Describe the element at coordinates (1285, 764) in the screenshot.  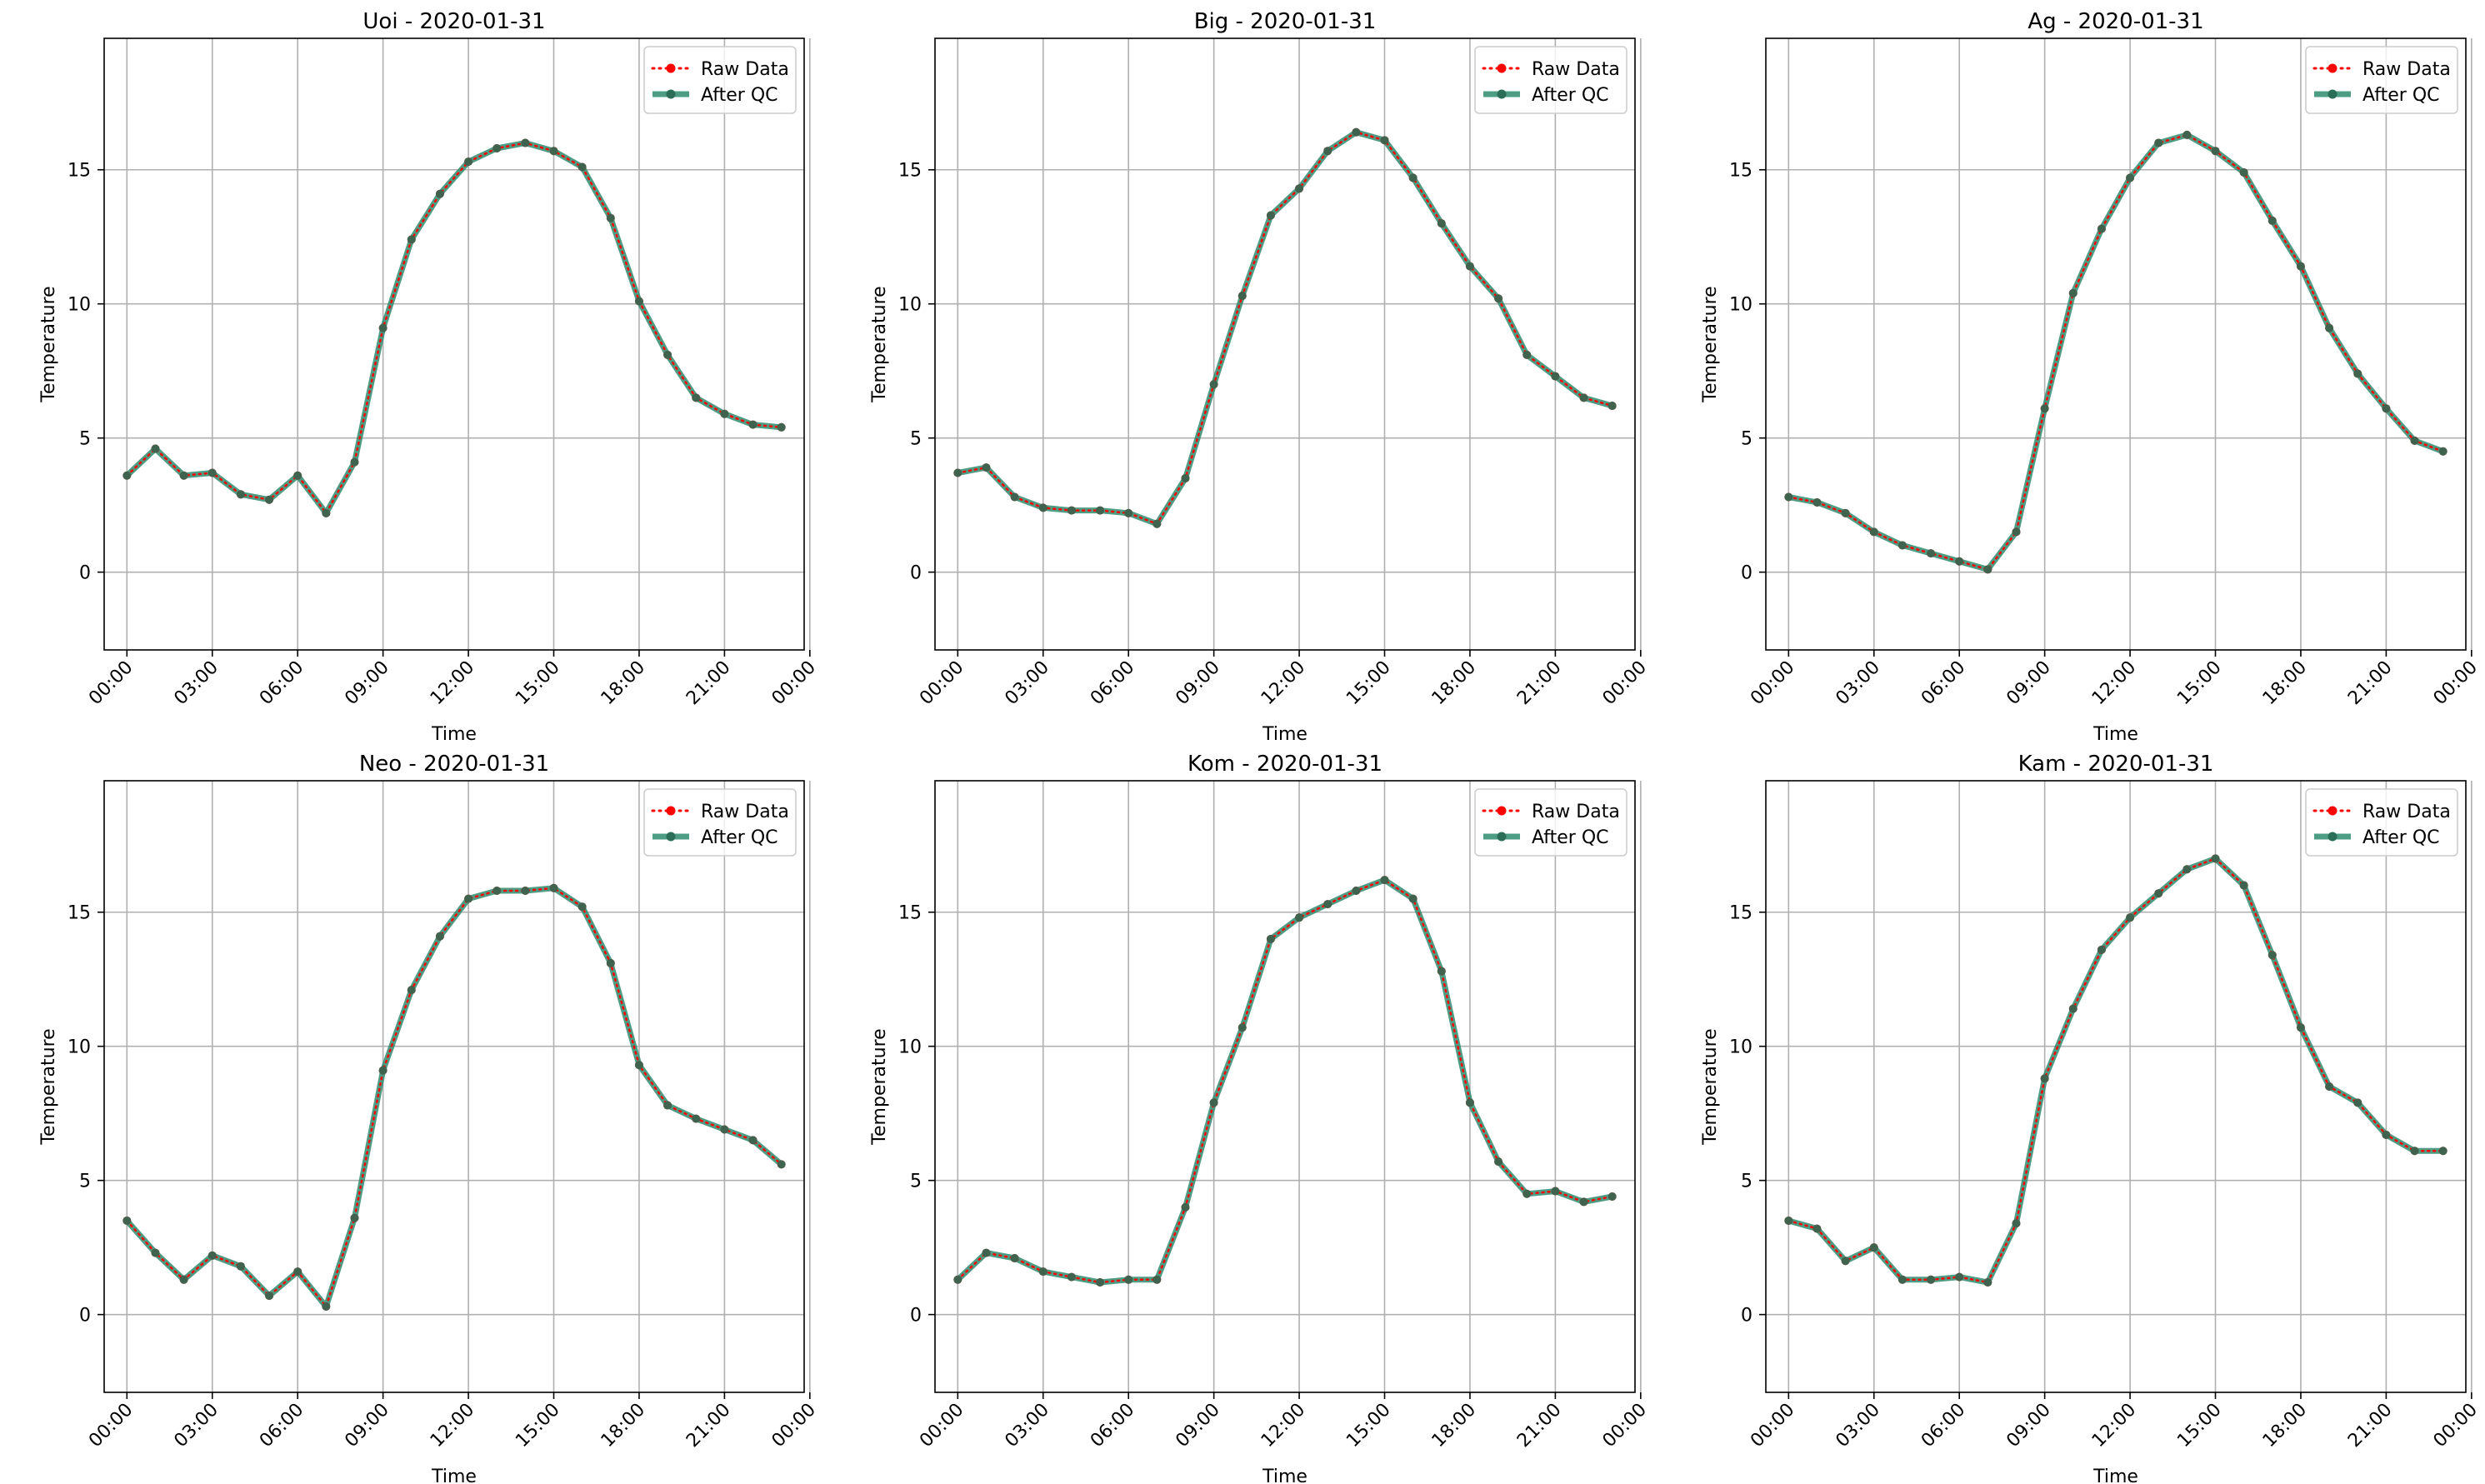
I see `chart-title: Kom - 2020-01-31` at that location.